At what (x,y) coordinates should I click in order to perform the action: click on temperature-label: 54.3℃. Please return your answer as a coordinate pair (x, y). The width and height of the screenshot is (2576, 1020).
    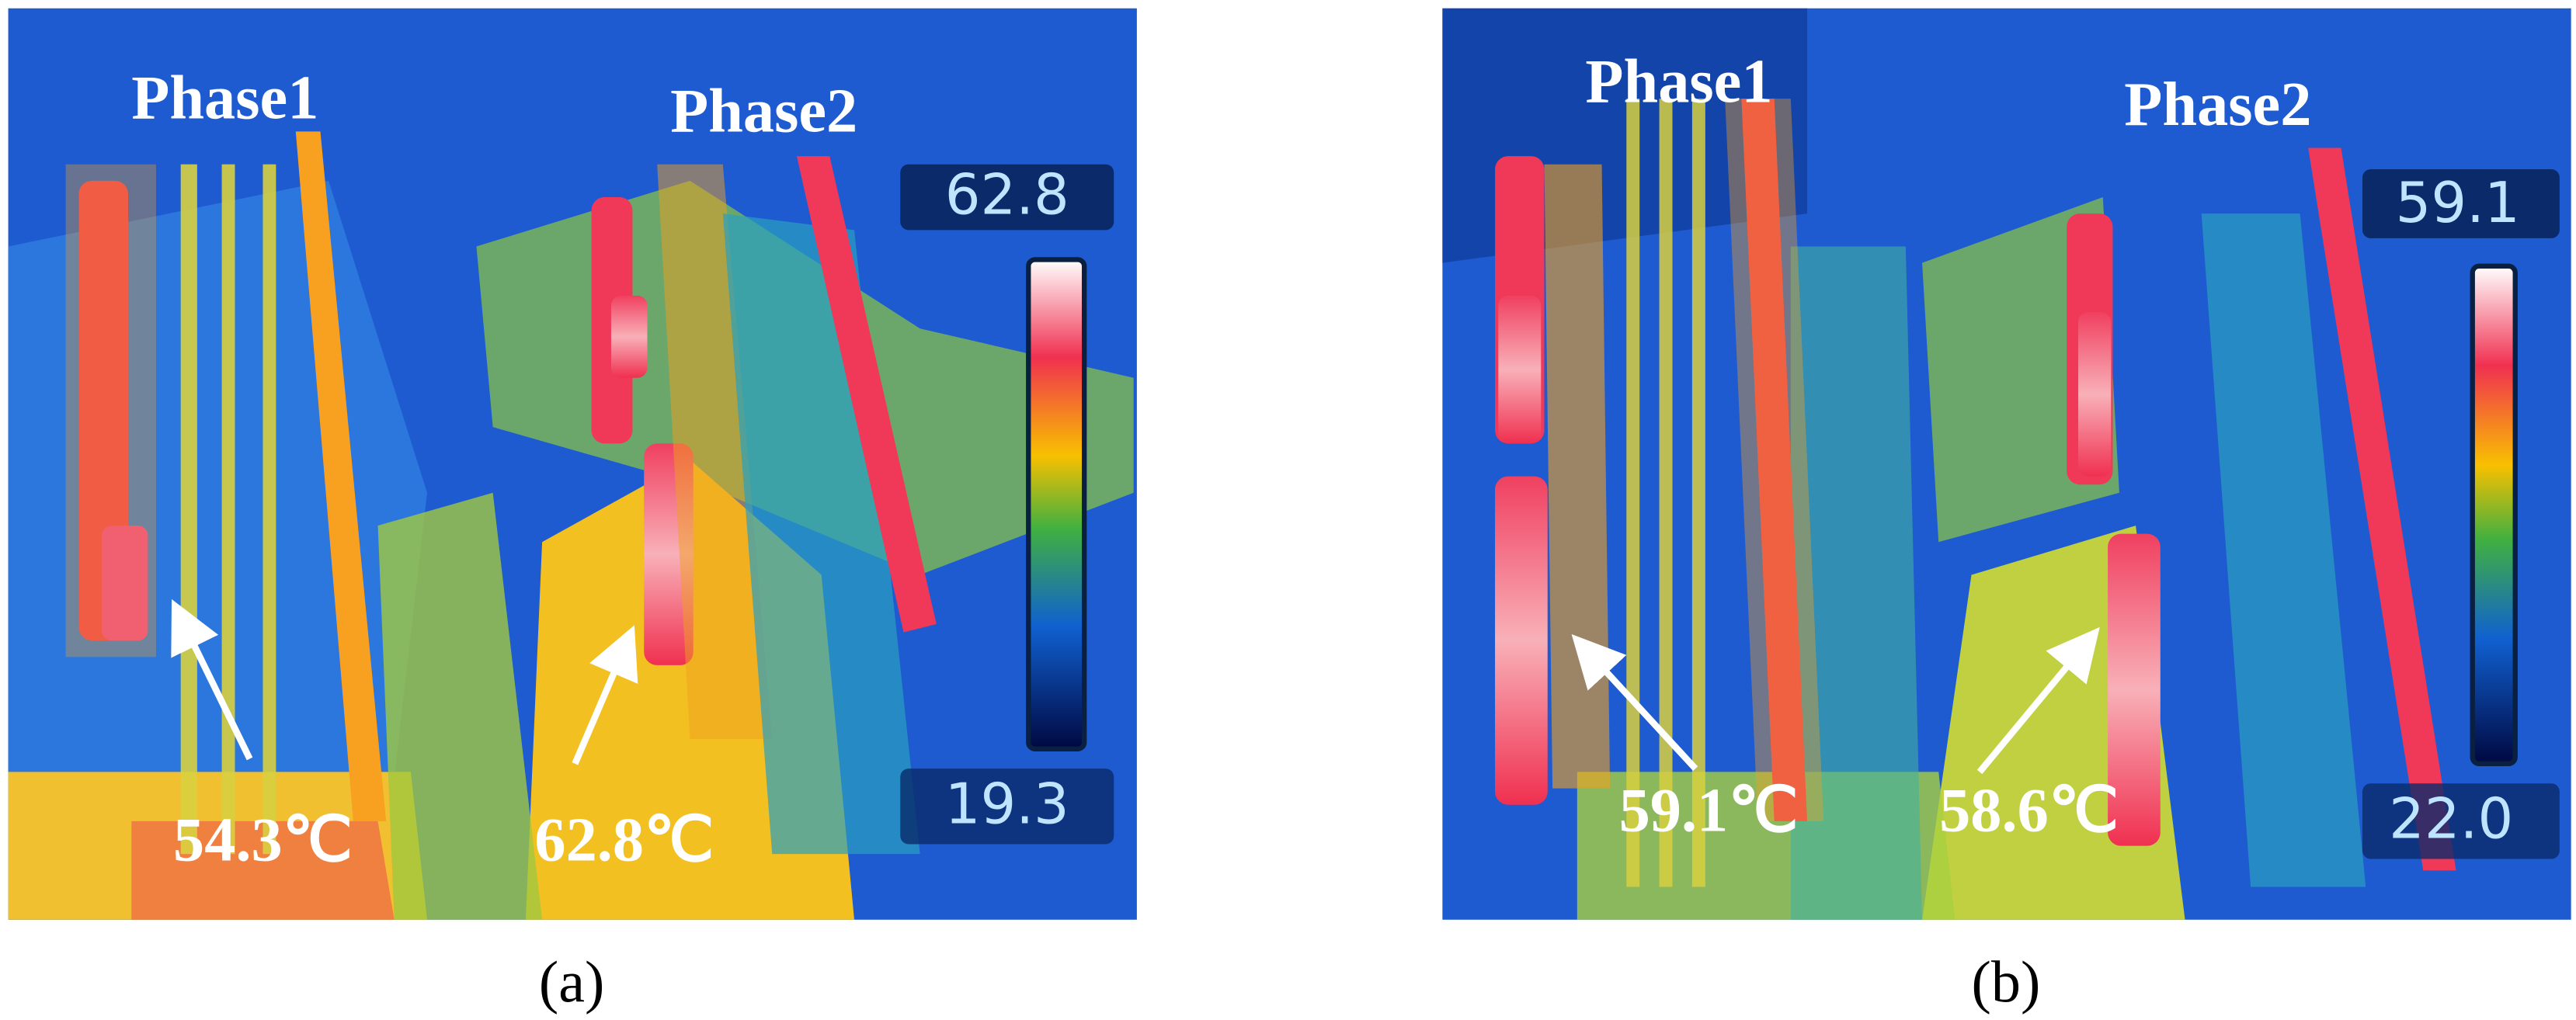
    Looking at the image, I should click on (263, 840).